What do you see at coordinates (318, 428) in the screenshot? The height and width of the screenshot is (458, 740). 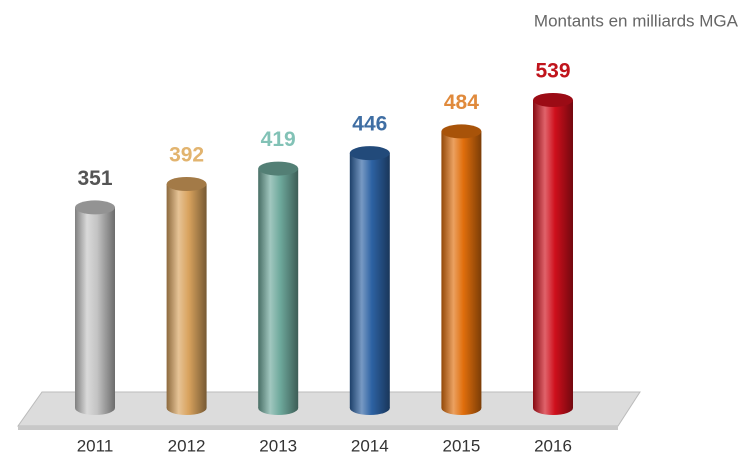 I see `platform-edge` at bounding box center [318, 428].